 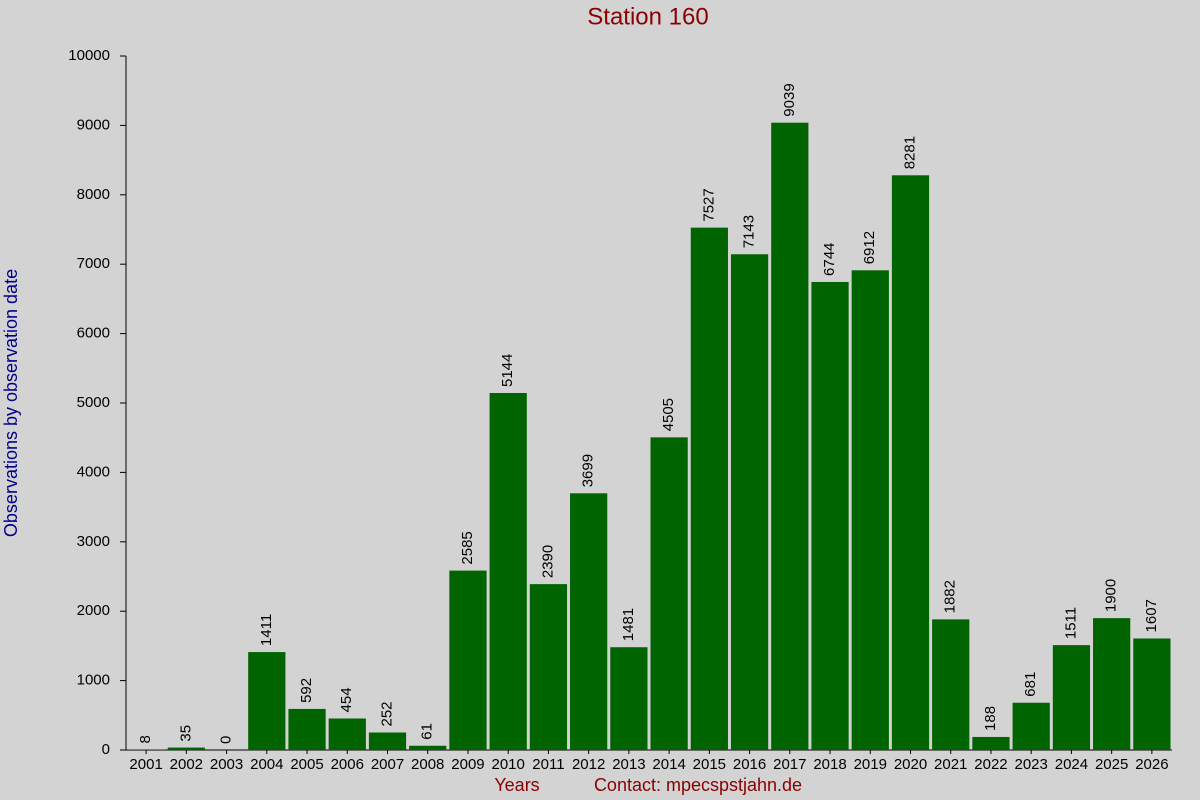 I want to click on x-tick-label: 2001, so click(x=145, y=764).